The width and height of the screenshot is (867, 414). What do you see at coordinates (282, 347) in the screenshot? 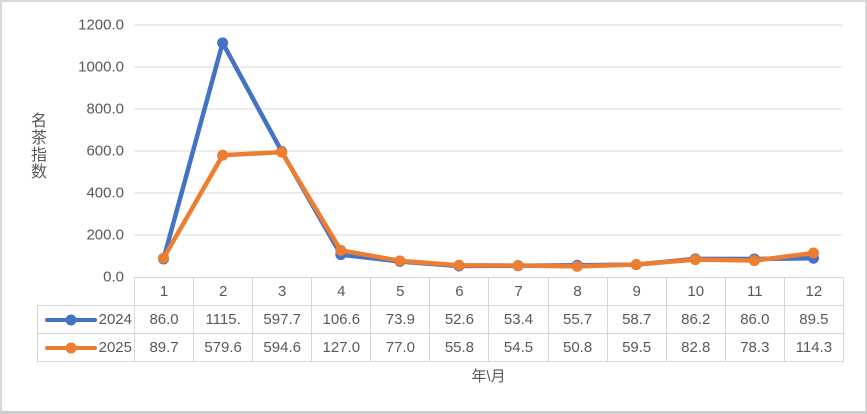
I see `table-value-cell: 594.6` at bounding box center [282, 347].